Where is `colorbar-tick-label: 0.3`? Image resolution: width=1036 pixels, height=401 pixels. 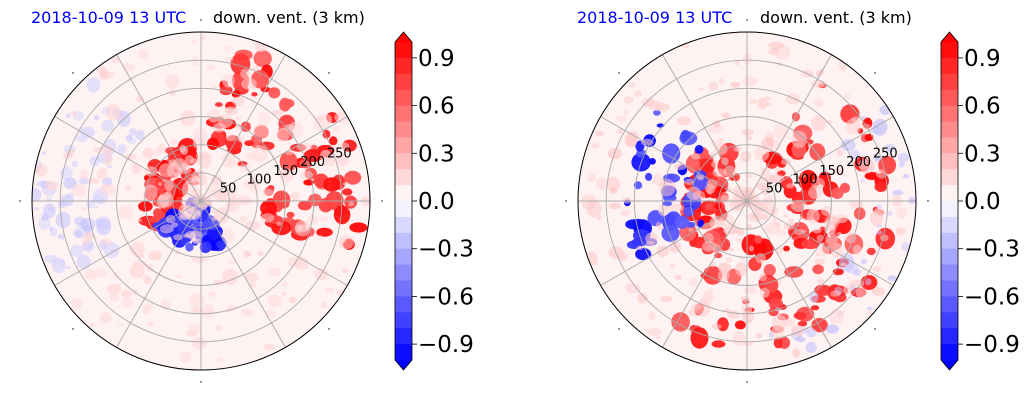 colorbar-tick-label: 0.3 is located at coordinates (436, 154).